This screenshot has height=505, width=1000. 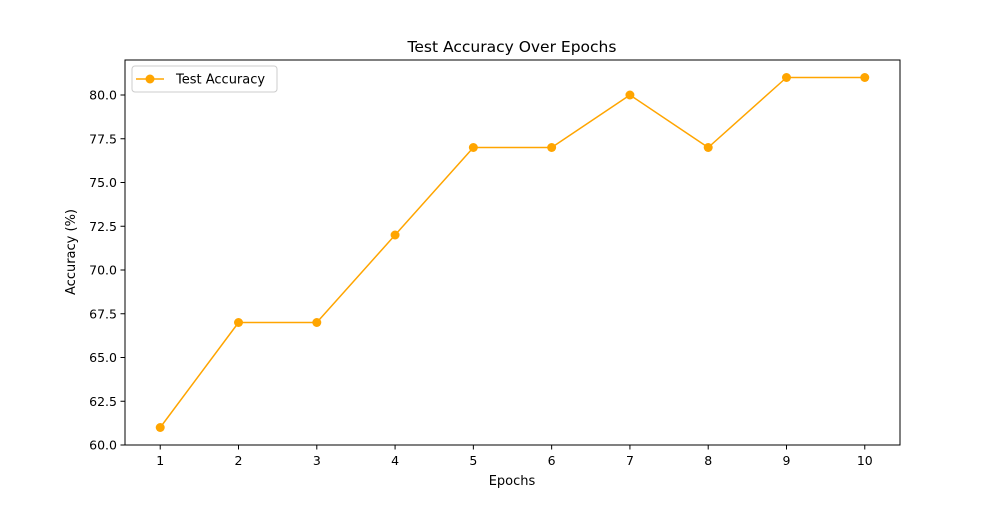 I want to click on x-tick-label: 3, so click(x=317, y=460).